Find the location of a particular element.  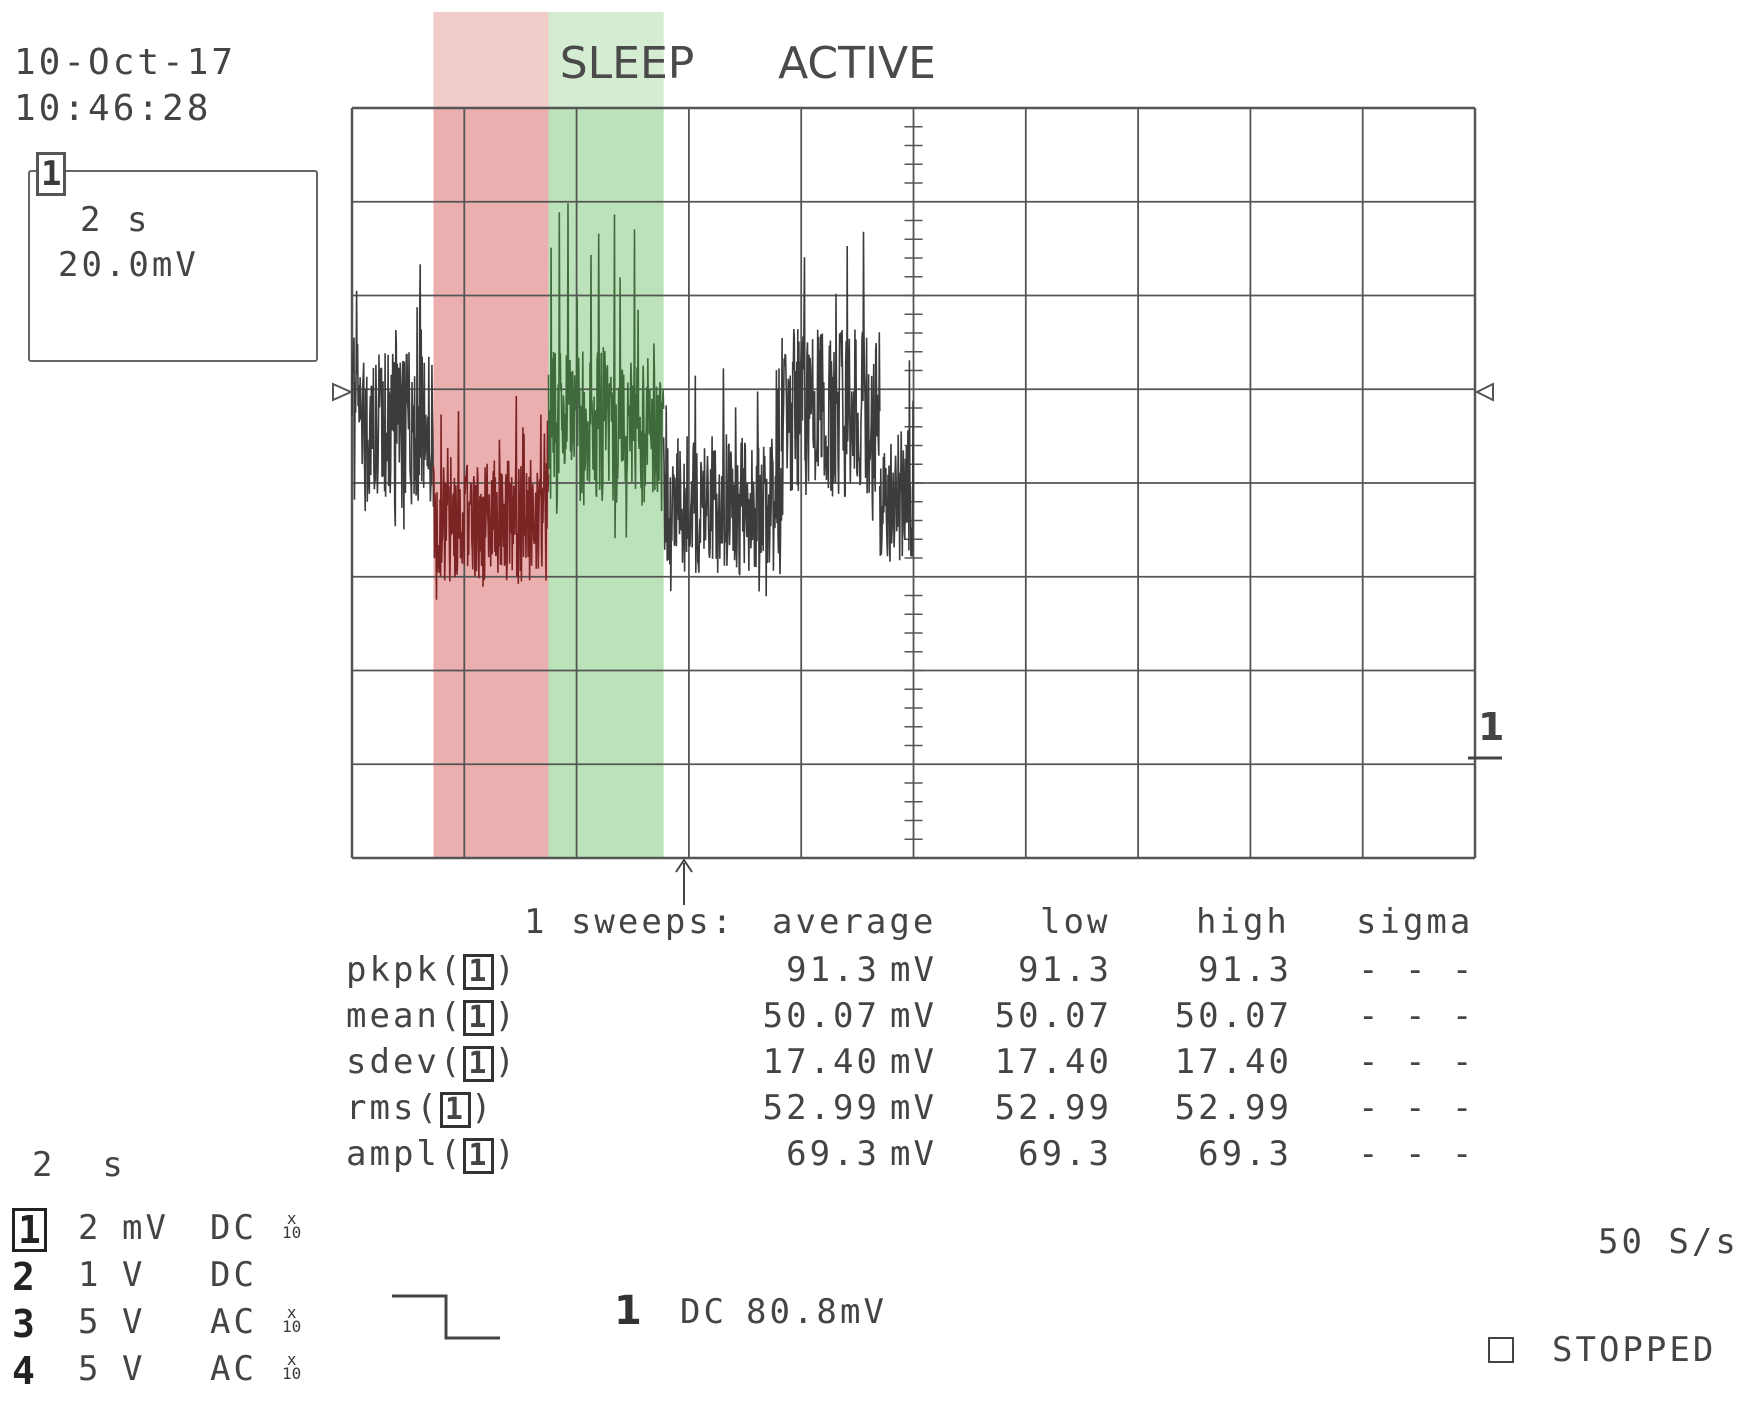

measurement-average: 52.99 is located at coordinates (821, 1108).